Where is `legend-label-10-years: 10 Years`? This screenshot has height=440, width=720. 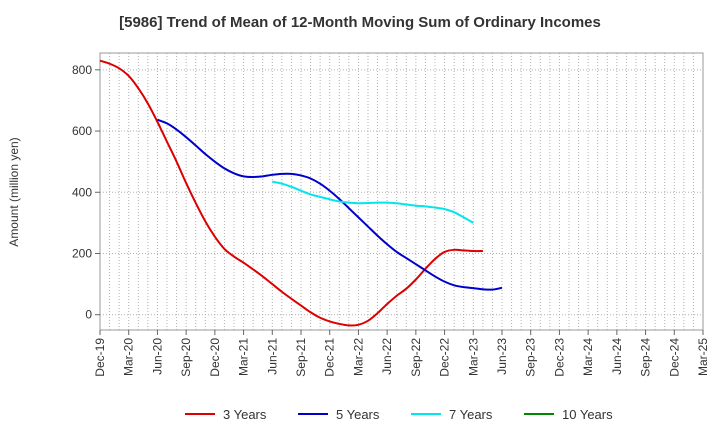
legend-label-10-years: 10 Years is located at coordinates (587, 414).